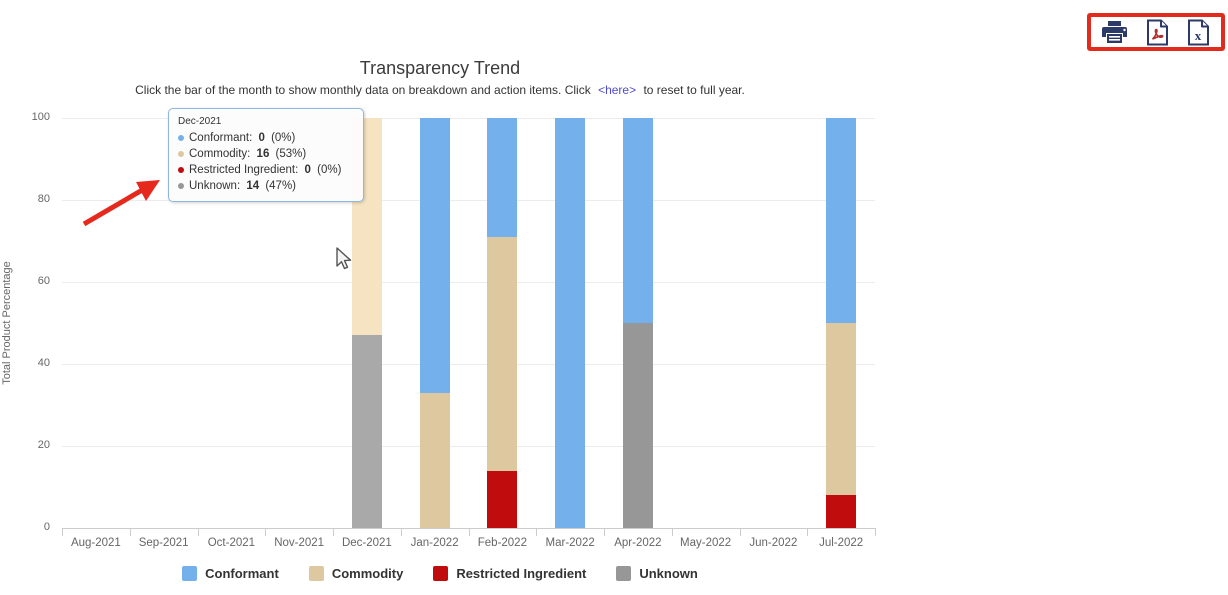  What do you see at coordinates (521, 573) in the screenshot?
I see `legend-label: Restricted Ingredient` at bounding box center [521, 573].